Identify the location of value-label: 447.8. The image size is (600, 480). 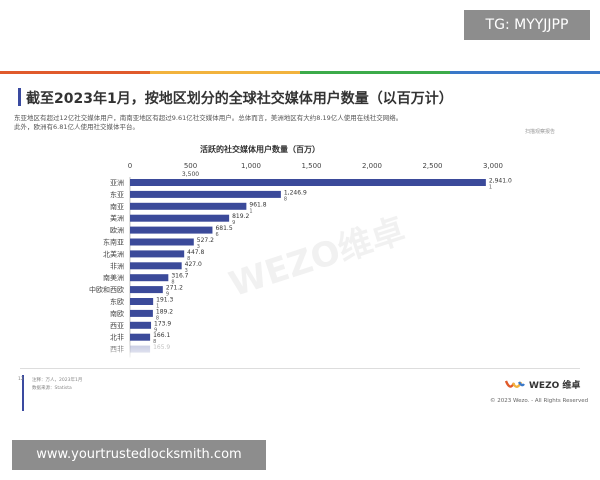
(195, 252).